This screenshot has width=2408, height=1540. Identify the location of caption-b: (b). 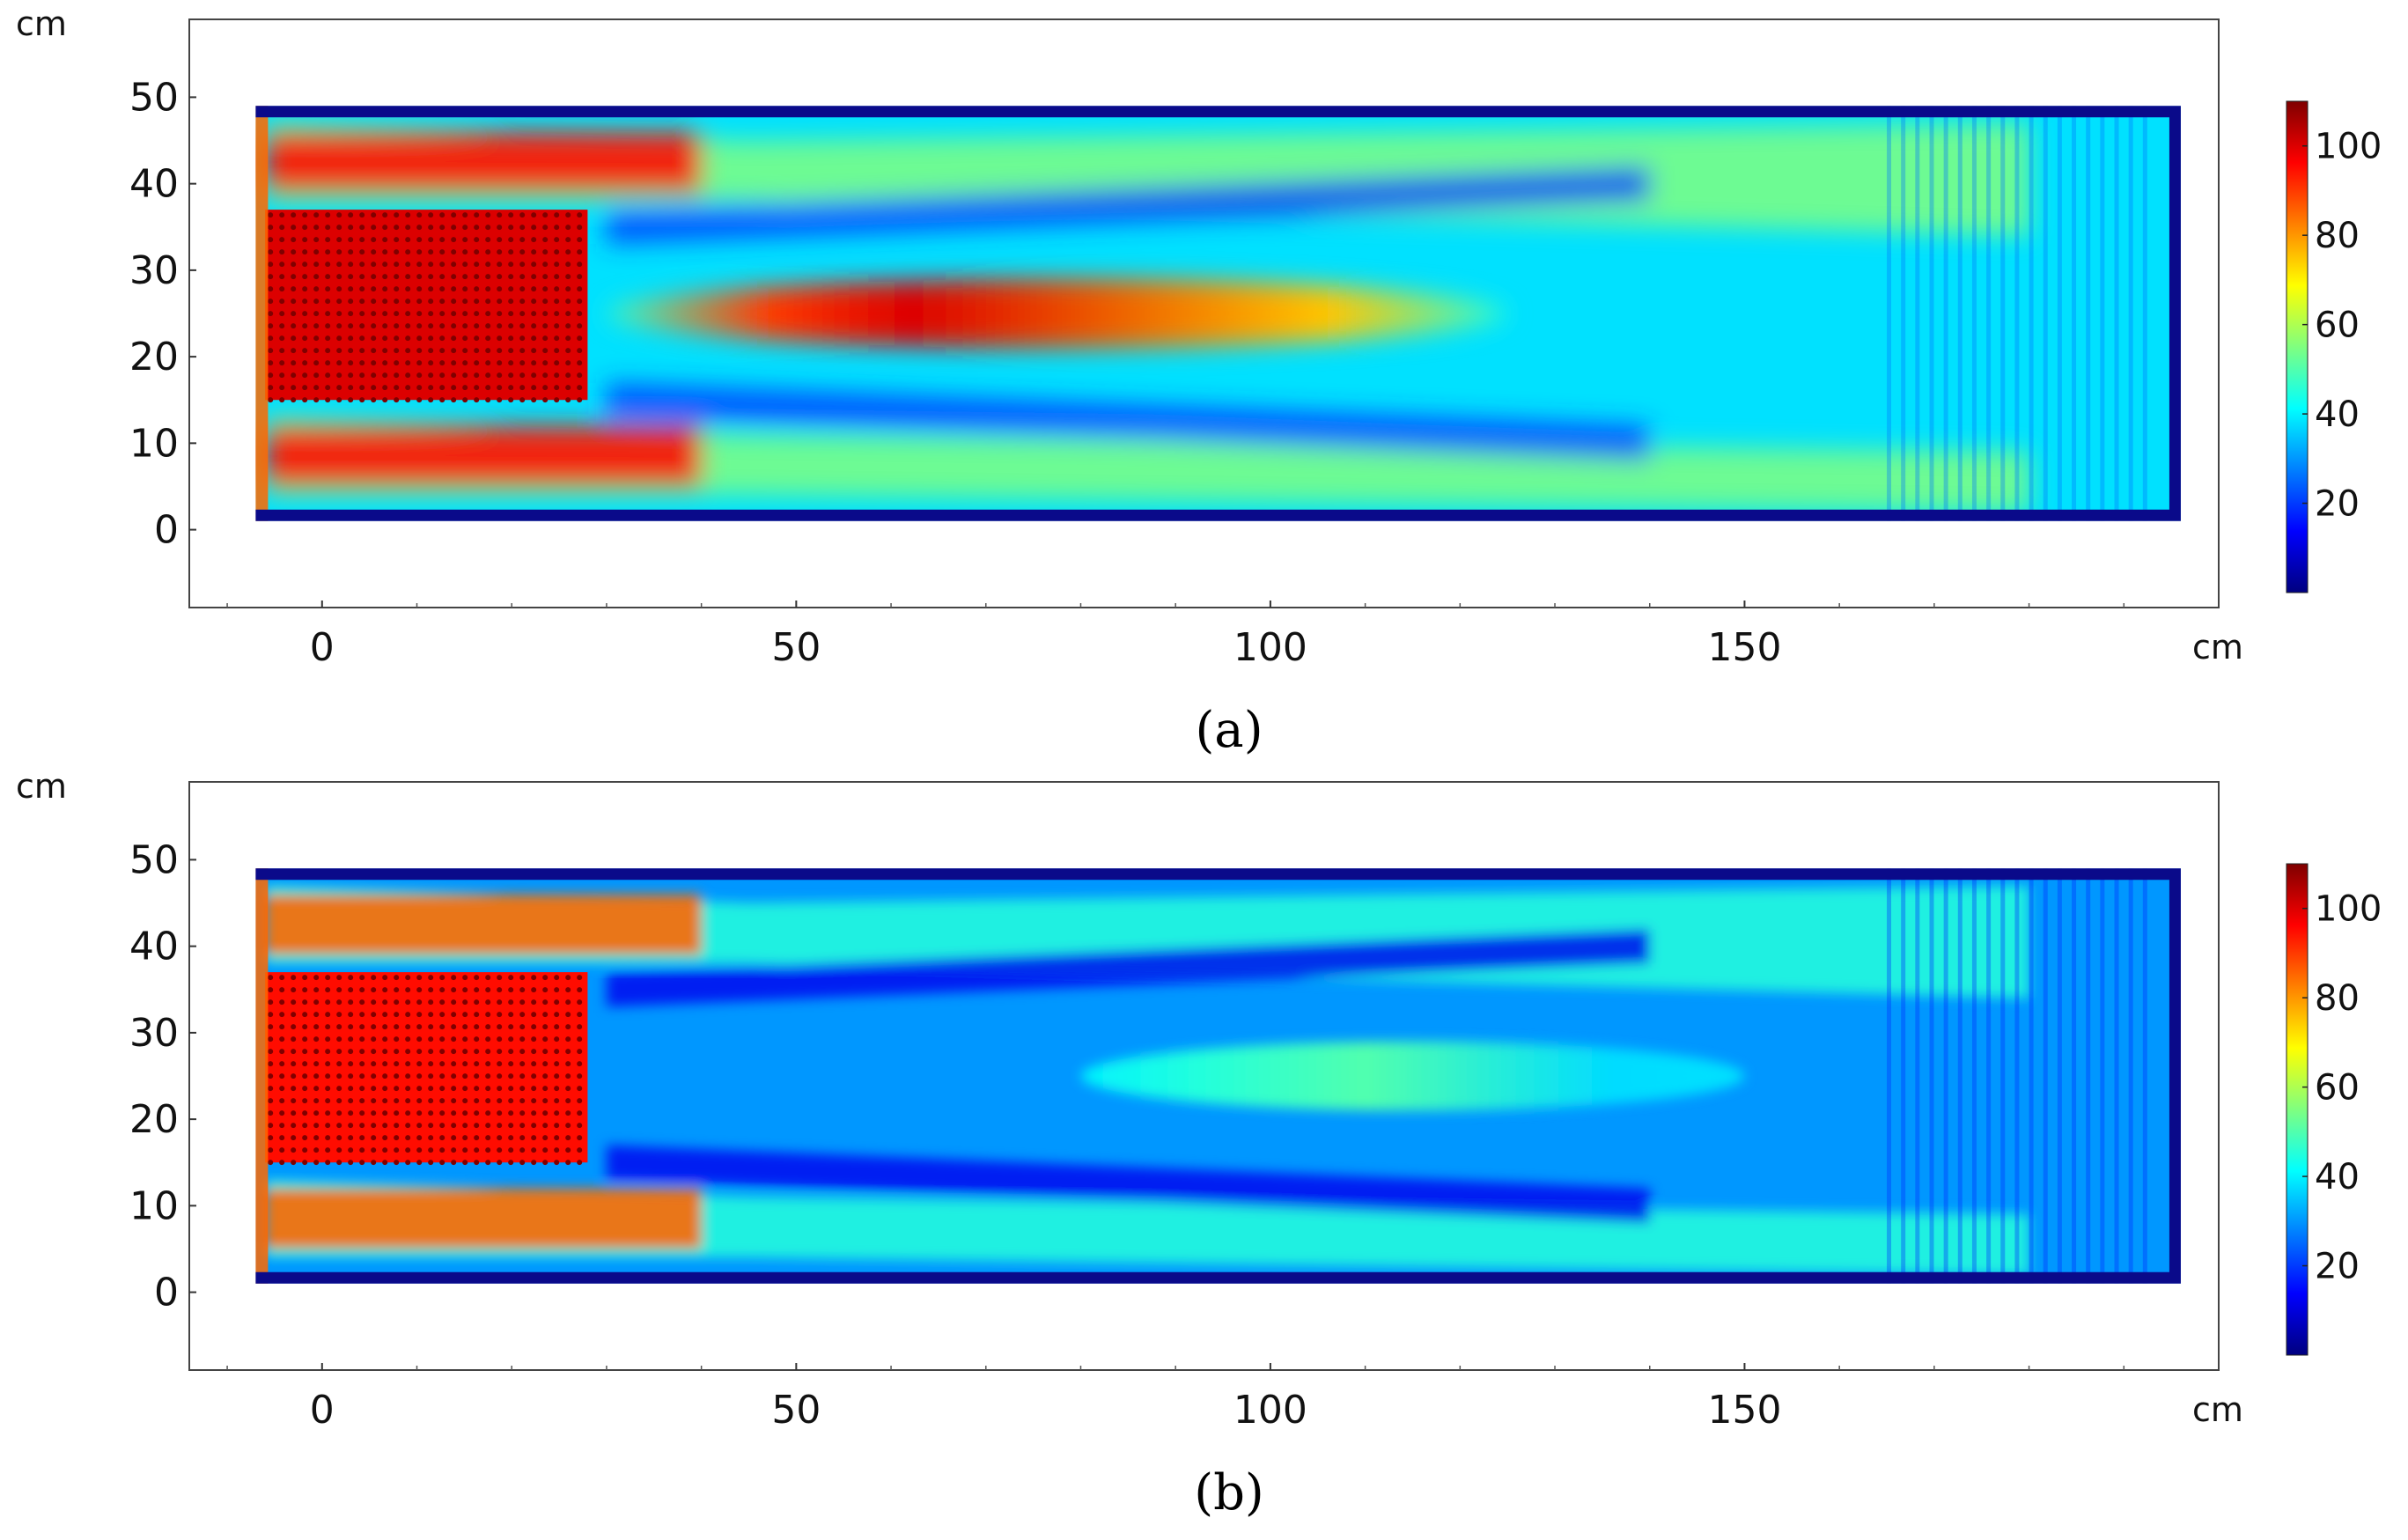
(1229, 1493).